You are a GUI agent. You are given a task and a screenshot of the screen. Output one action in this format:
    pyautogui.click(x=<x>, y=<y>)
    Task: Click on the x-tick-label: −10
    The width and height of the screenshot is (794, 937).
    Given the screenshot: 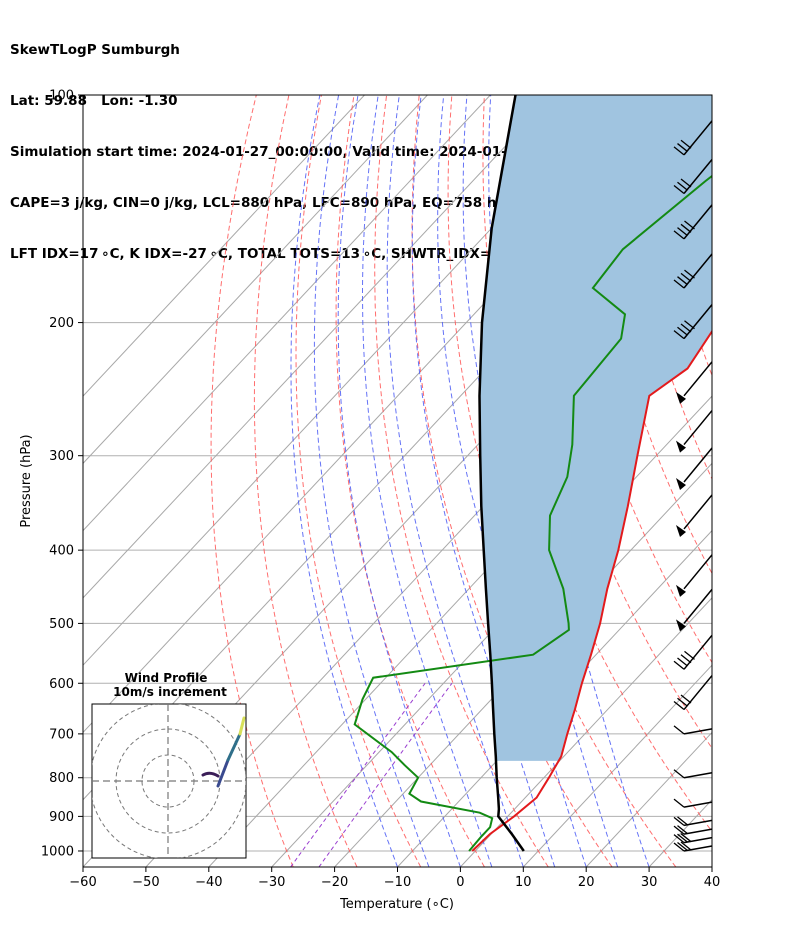 What is the action you would take?
    pyautogui.click(x=397, y=882)
    